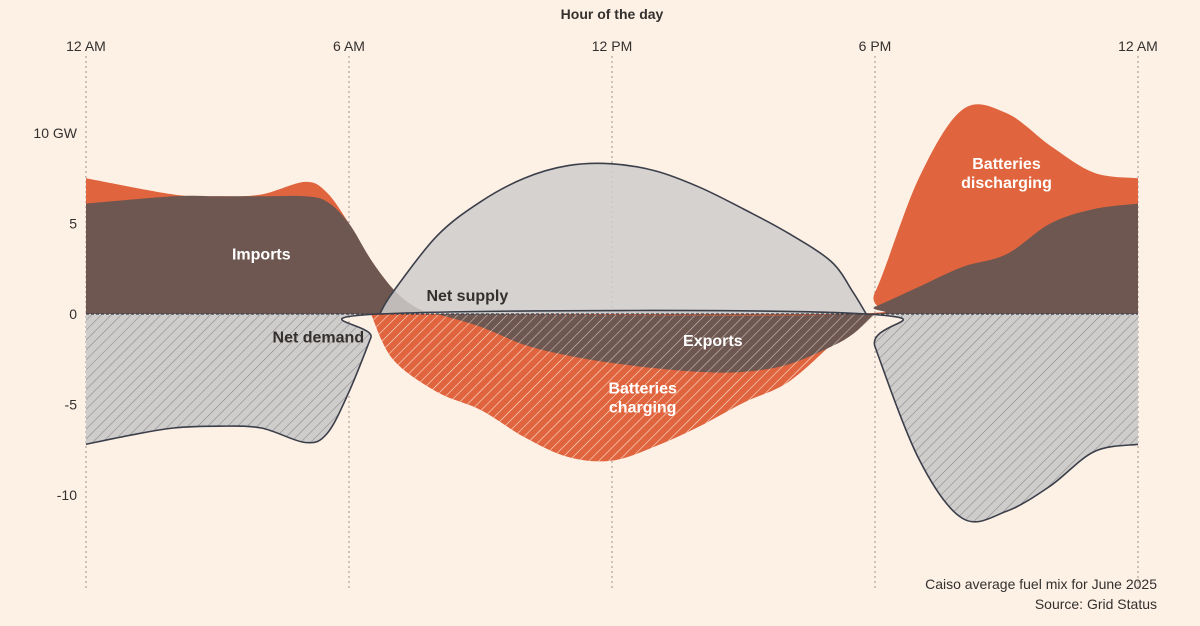 This screenshot has width=1200, height=626. Describe the element at coordinates (655, 343) in the screenshot. I see `exports-hatch` at that location.